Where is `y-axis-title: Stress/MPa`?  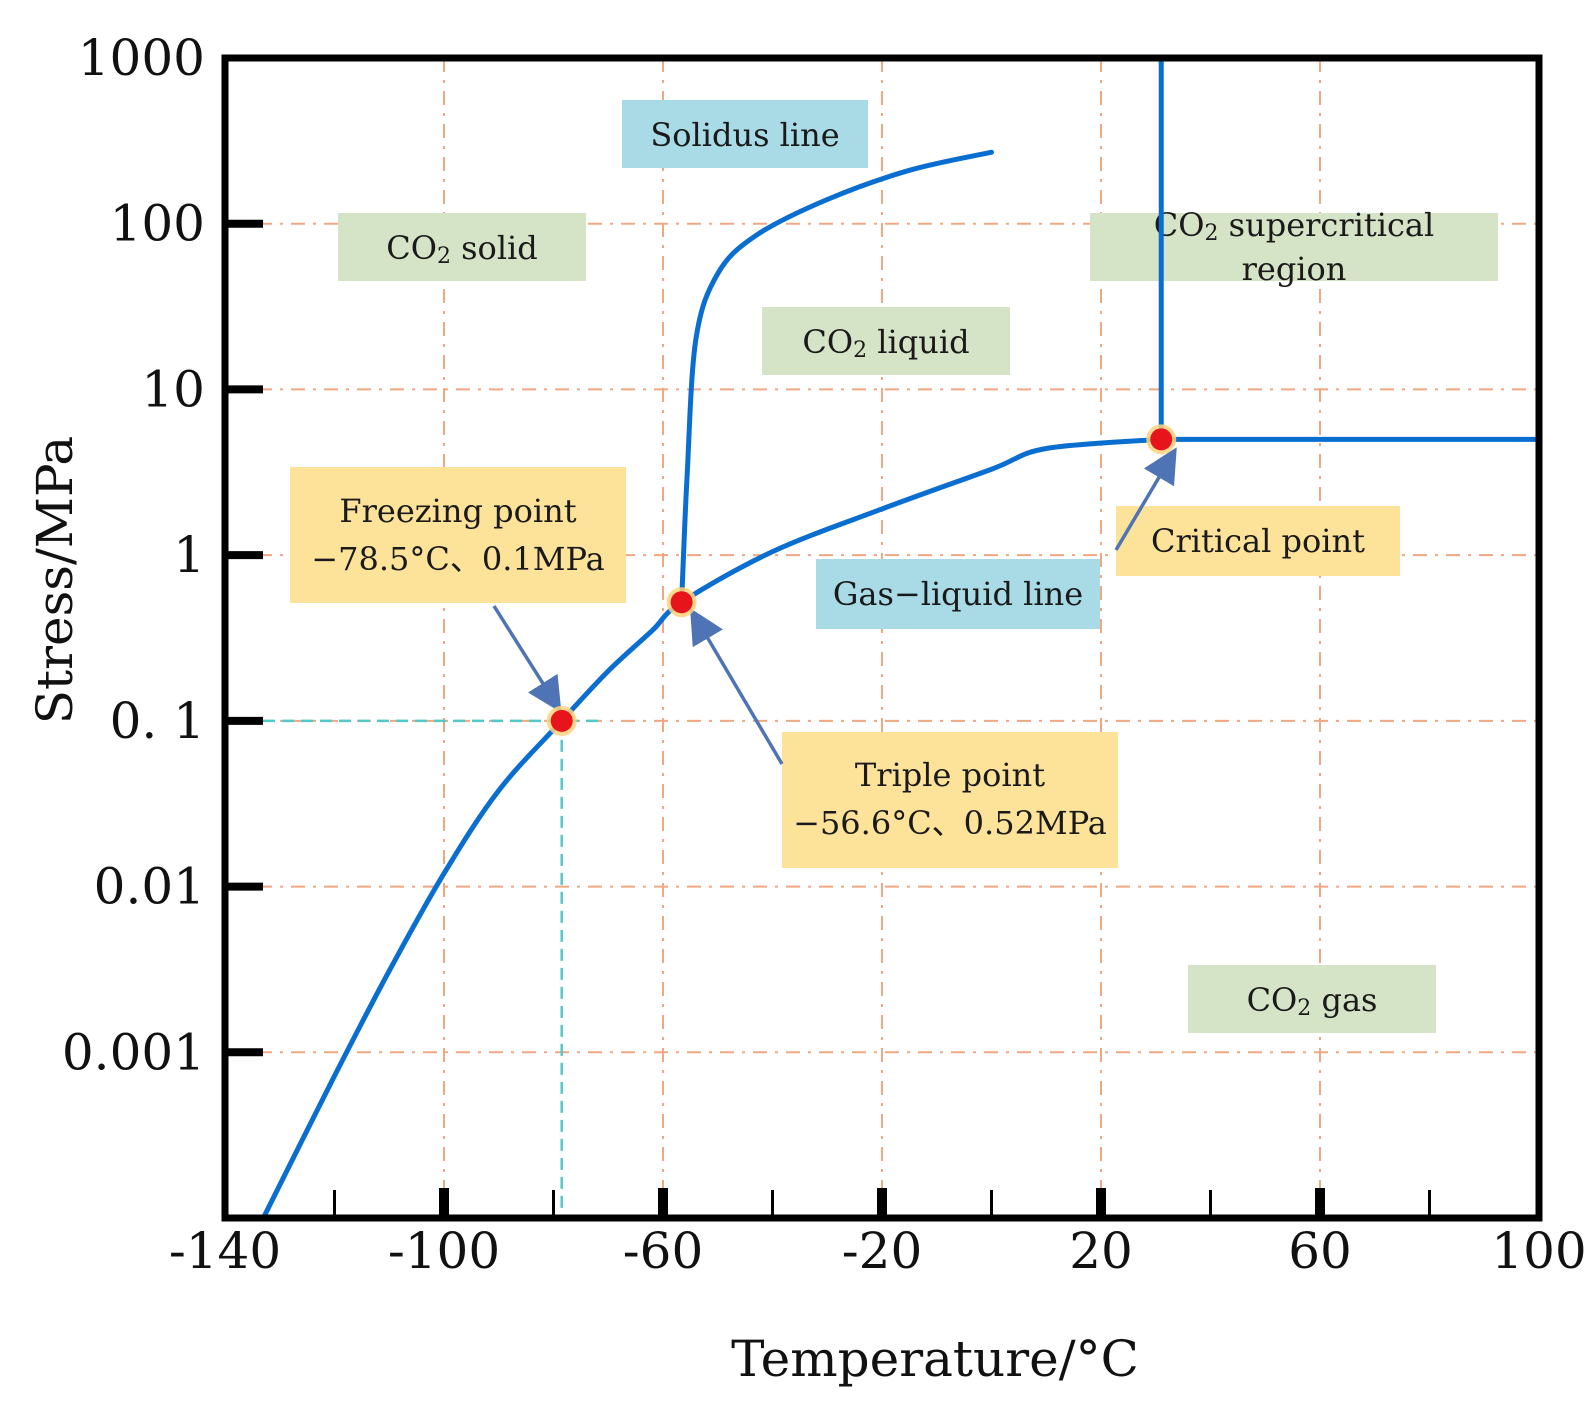
y-axis-title: Stress/MPa is located at coordinates (55, 580).